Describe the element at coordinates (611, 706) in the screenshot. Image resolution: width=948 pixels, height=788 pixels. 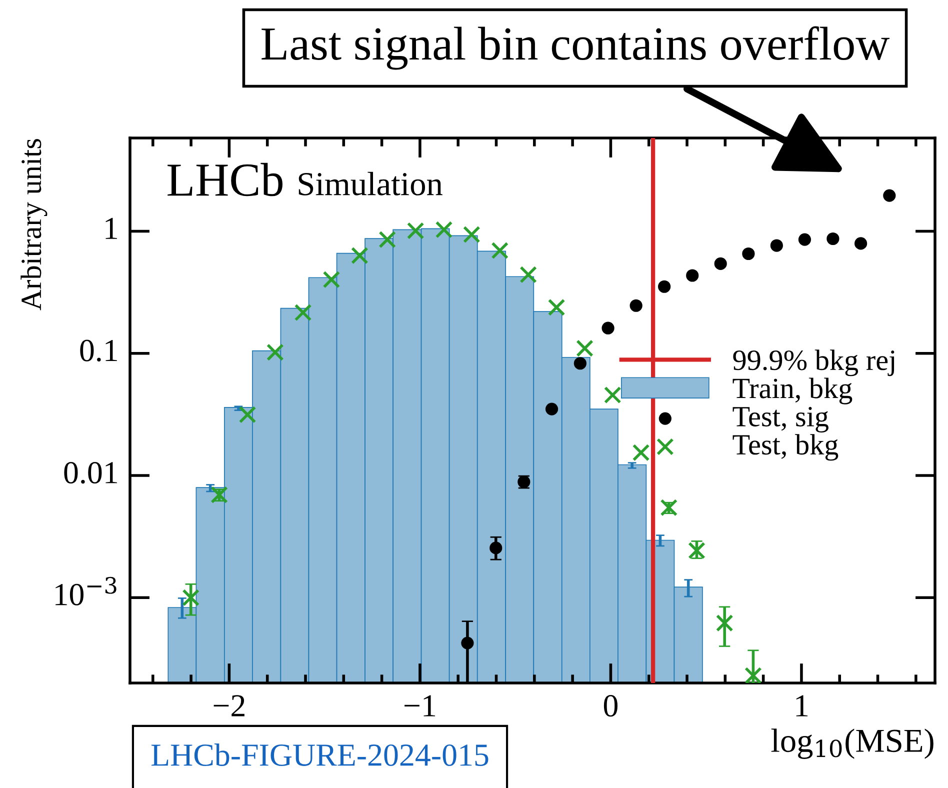
I see `x-tick-label: 0` at that location.